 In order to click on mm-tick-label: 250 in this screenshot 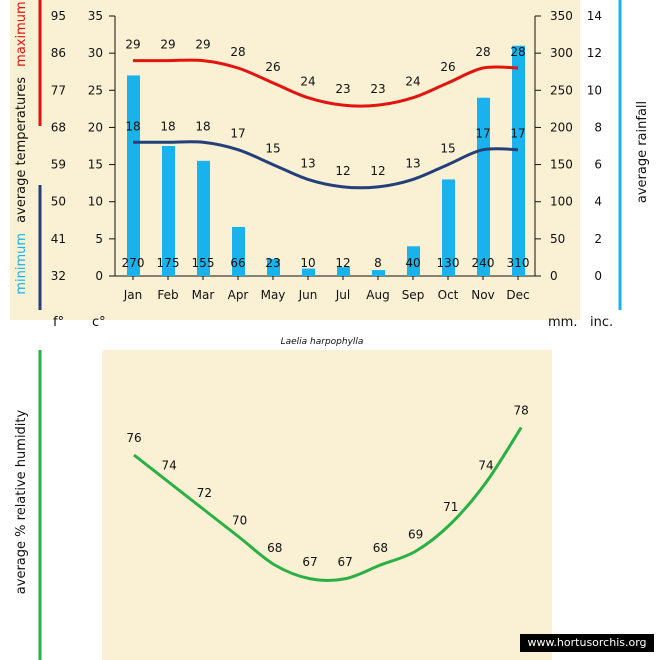, I will do `click(561, 90)`.